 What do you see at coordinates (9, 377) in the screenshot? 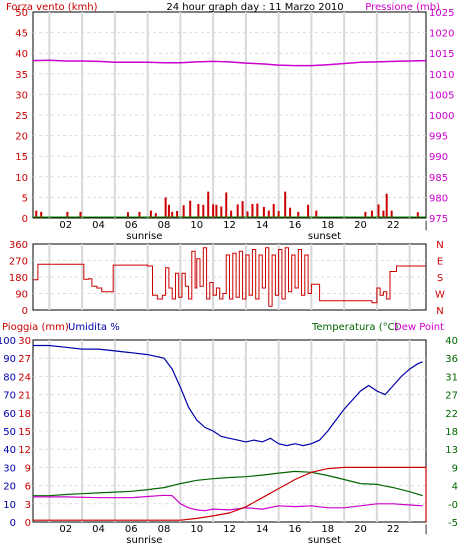
I see `humidity-tick-label: 80` at bounding box center [9, 377].